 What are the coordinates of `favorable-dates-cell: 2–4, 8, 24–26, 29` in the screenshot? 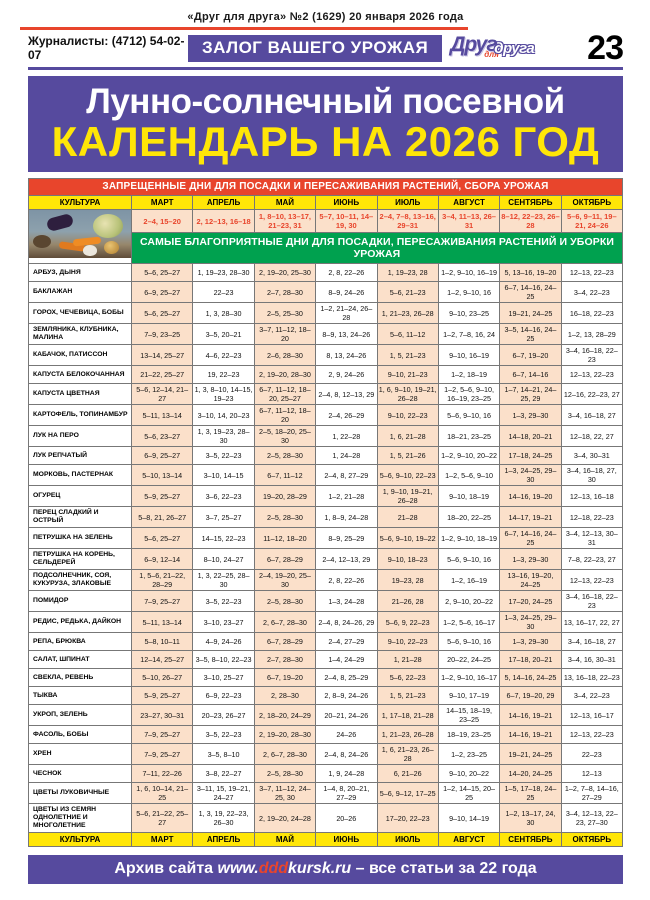 It's located at (346, 622).